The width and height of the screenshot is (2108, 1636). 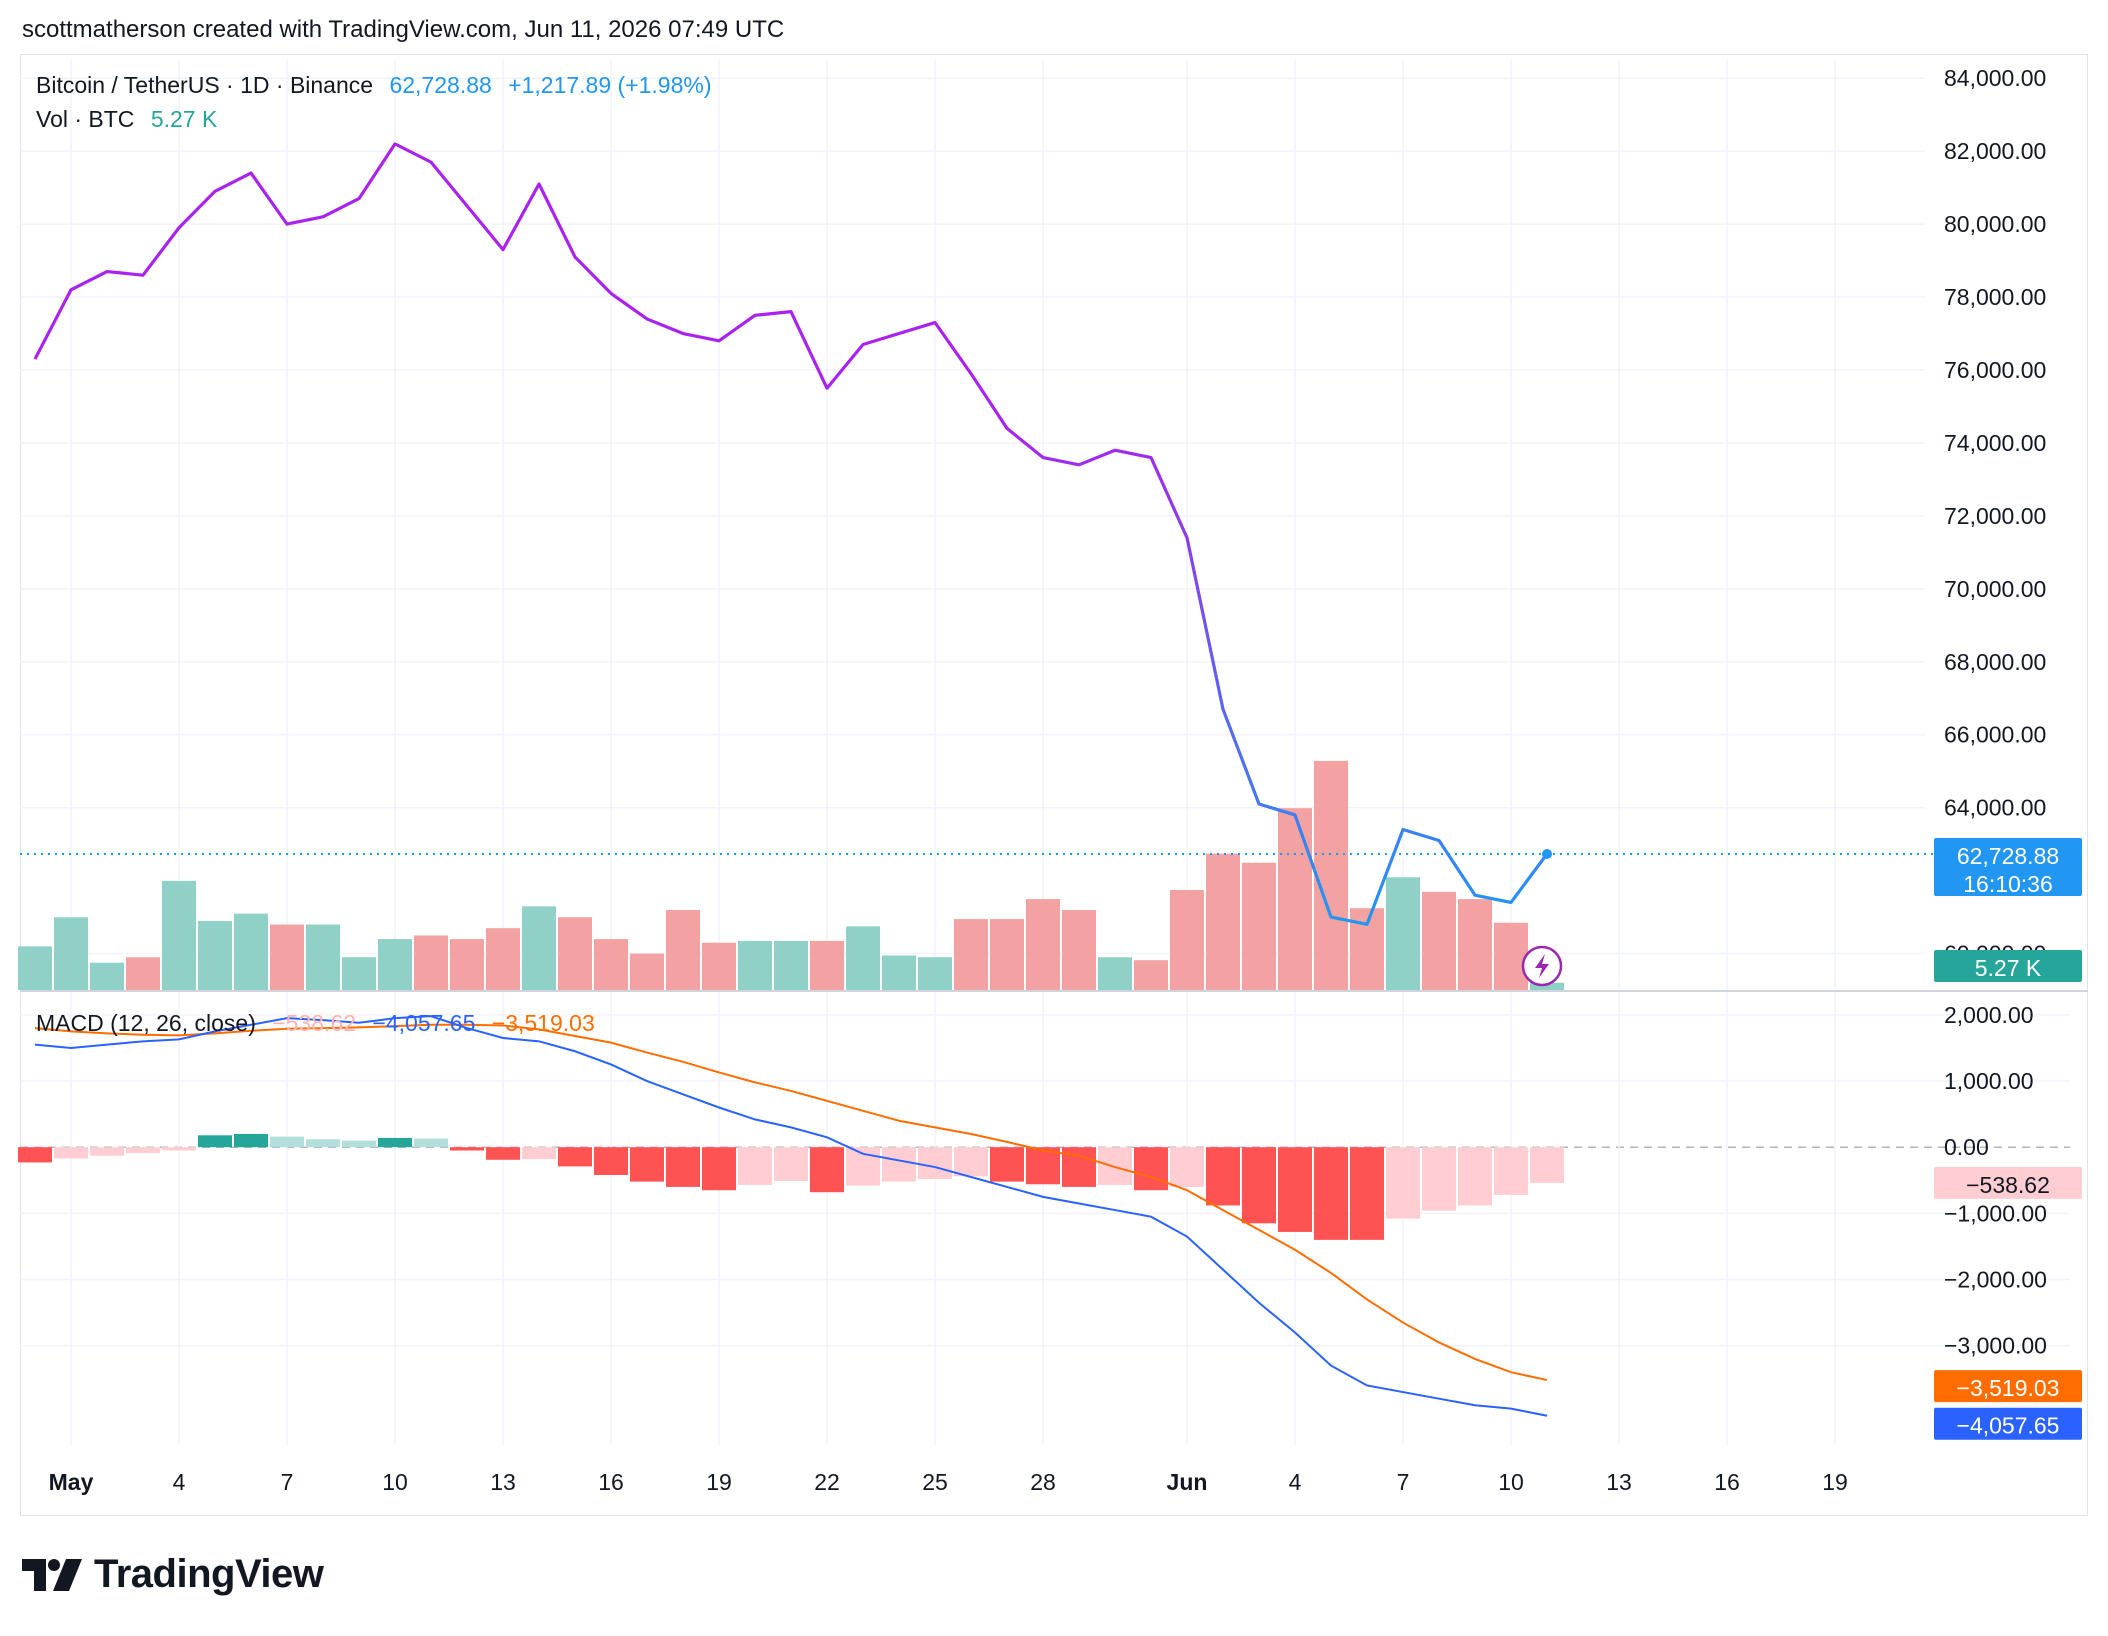 What do you see at coordinates (791, 1186) in the screenshot?
I see `macd-histogram` at bounding box center [791, 1186].